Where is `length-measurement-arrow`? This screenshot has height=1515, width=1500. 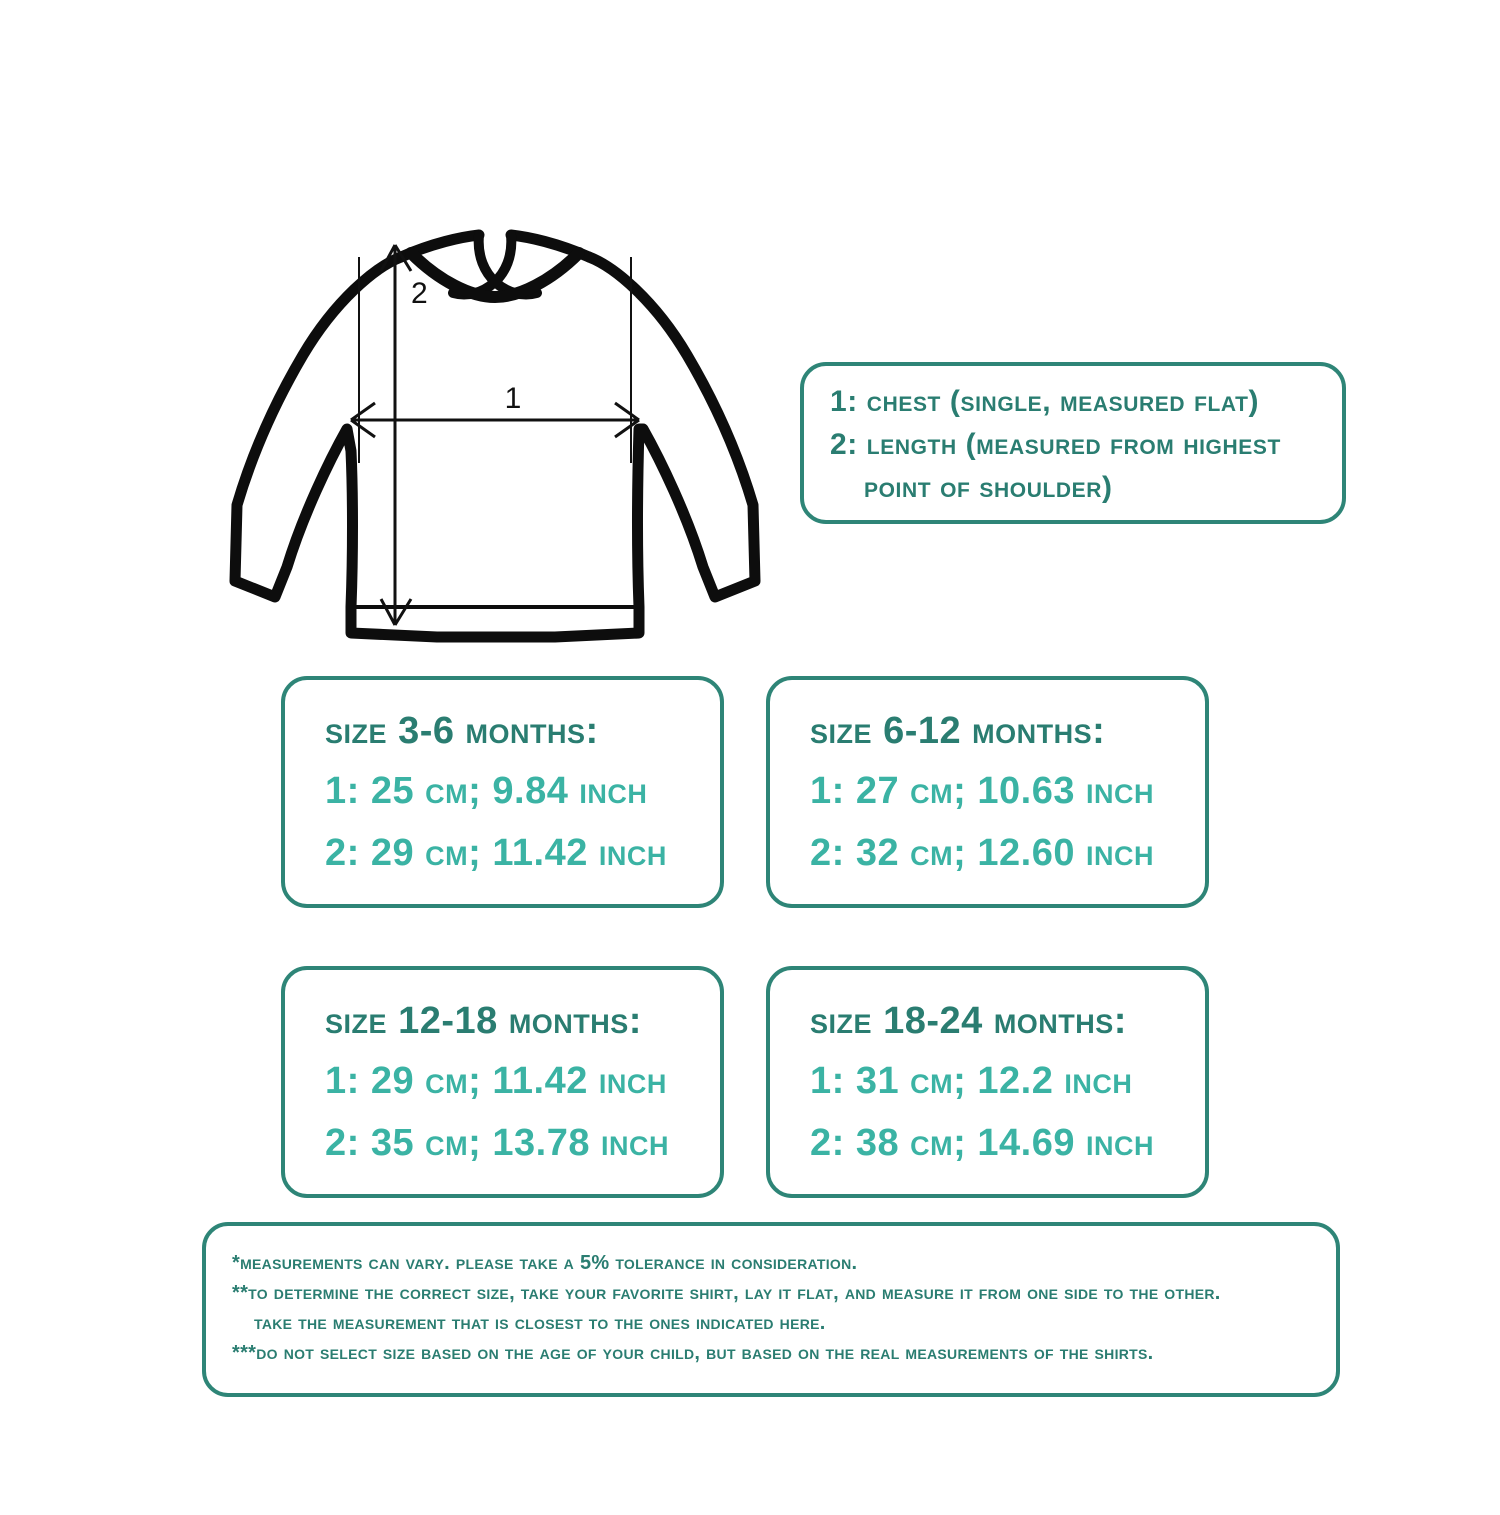
length-measurement-arrow is located at coordinates (396, 435).